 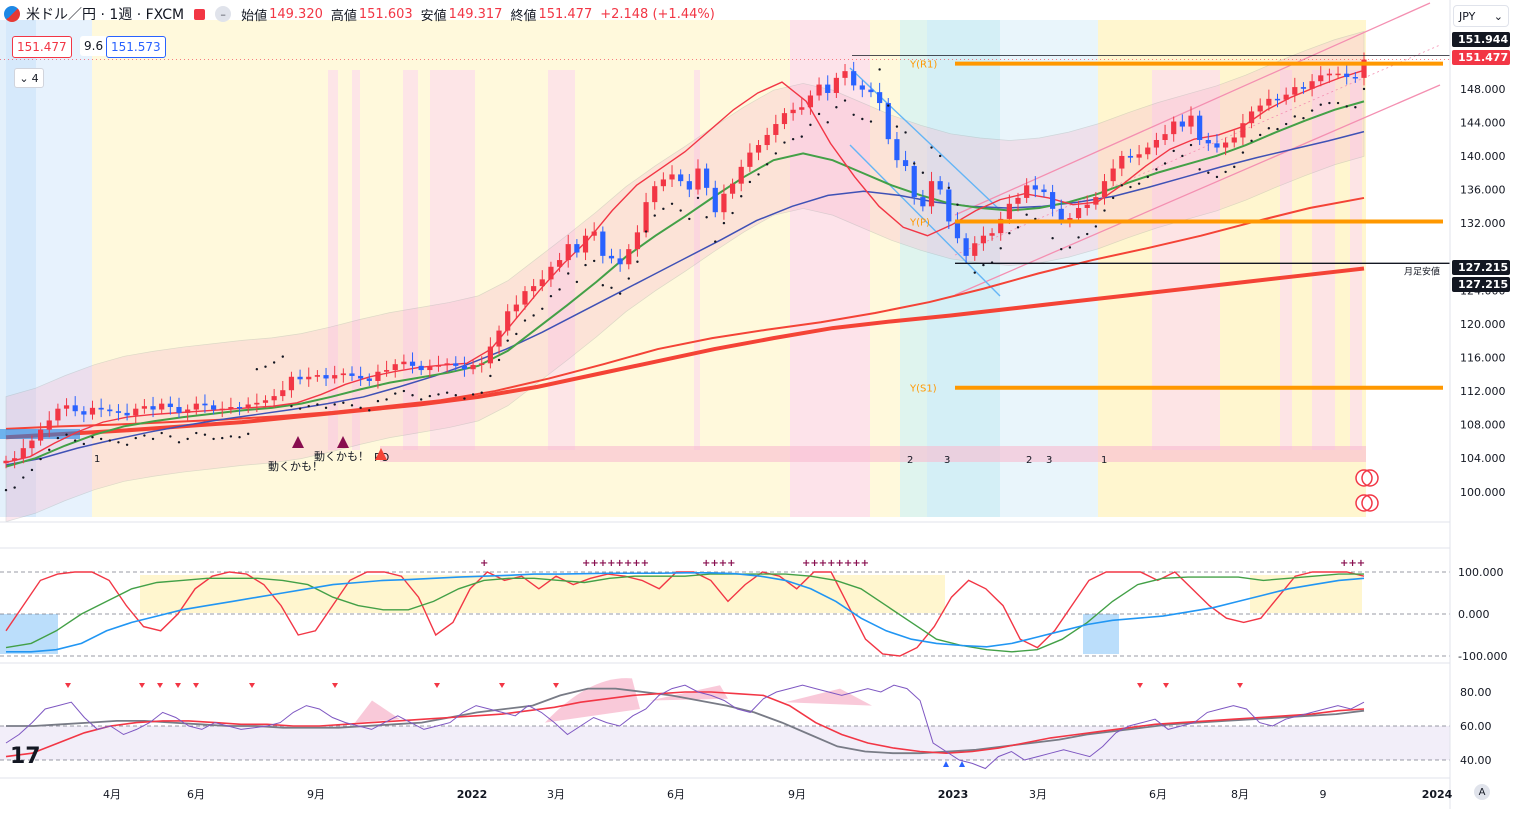 I want to click on rsi-pane, so click(x=725, y=724).